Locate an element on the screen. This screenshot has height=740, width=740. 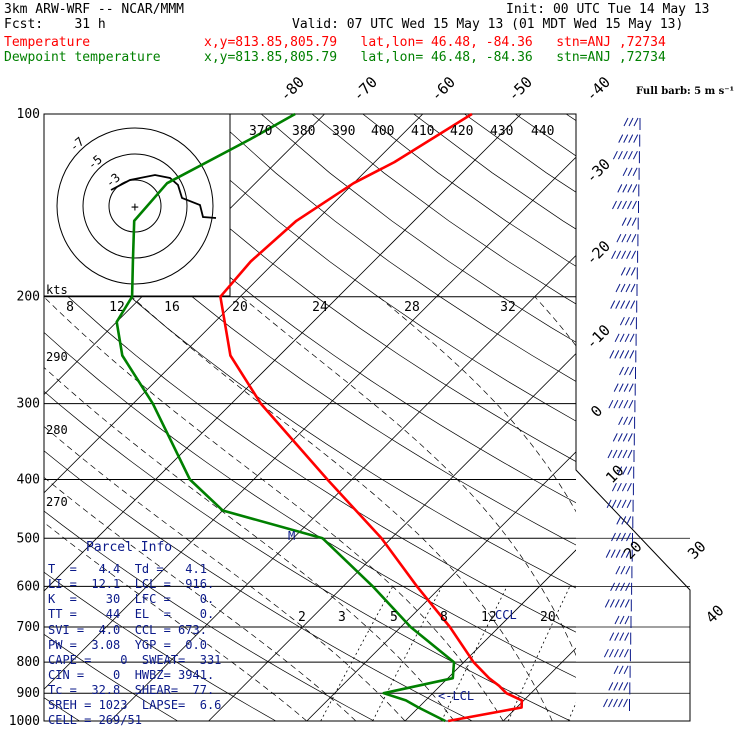
hodograph-speed-label: 16 is located at coordinates (172, 307).